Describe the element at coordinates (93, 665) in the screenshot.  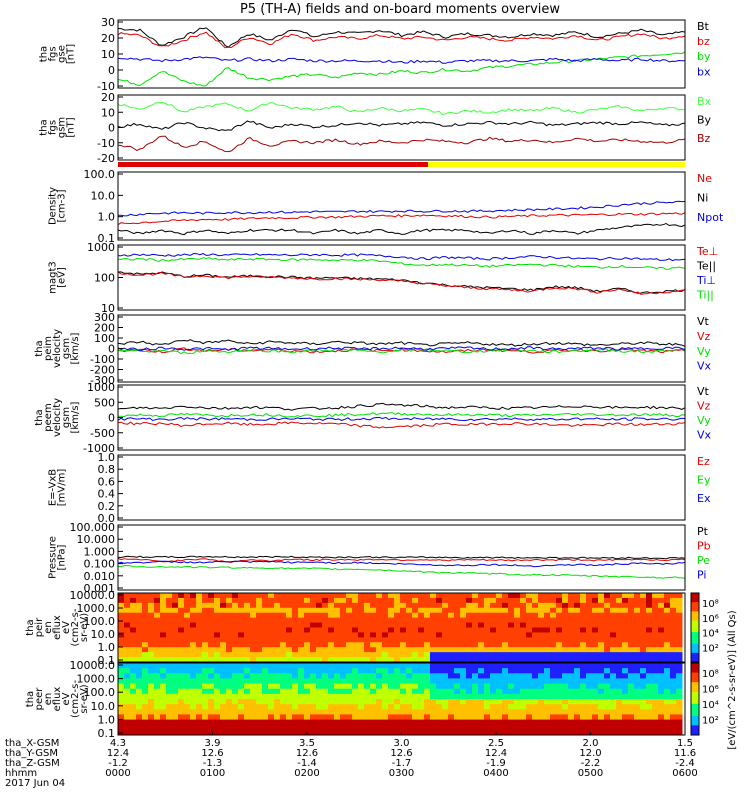
I see `ytick-label: 10000.0` at that location.